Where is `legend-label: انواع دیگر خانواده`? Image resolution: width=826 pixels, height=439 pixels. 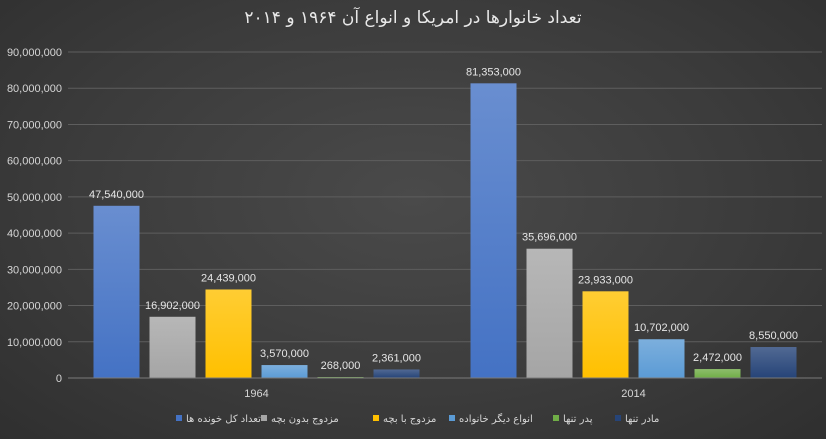 legend-label: انواع دیگر خانواده is located at coordinates (496, 419).